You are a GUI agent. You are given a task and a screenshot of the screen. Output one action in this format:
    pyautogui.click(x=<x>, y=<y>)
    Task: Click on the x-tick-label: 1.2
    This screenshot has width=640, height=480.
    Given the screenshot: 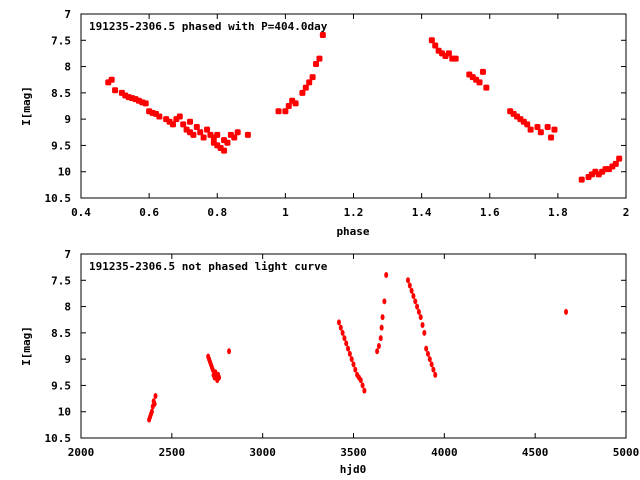 What is the action you would take?
    pyautogui.click(x=354, y=212)
    